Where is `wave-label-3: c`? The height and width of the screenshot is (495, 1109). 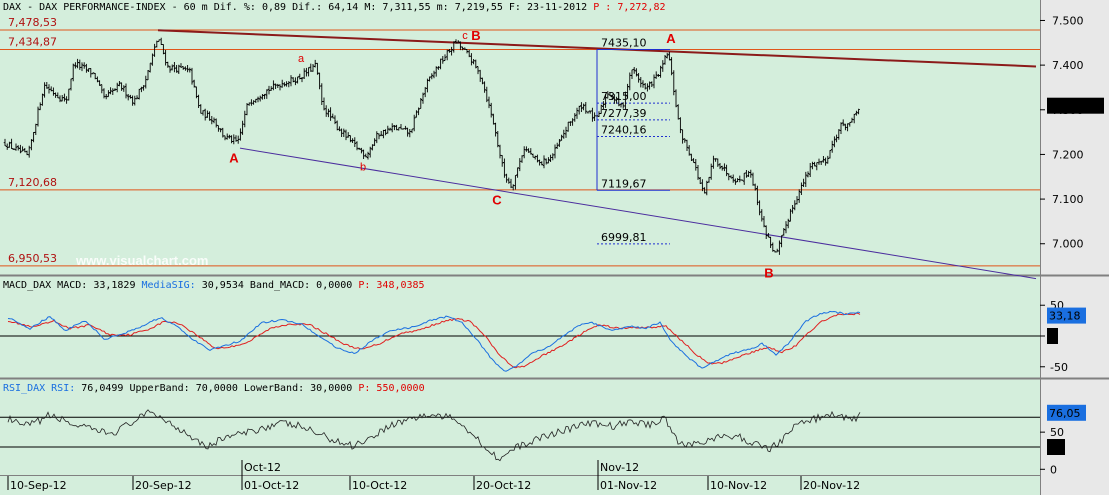 wave-label-3: c is located at coordinates (465, 36).